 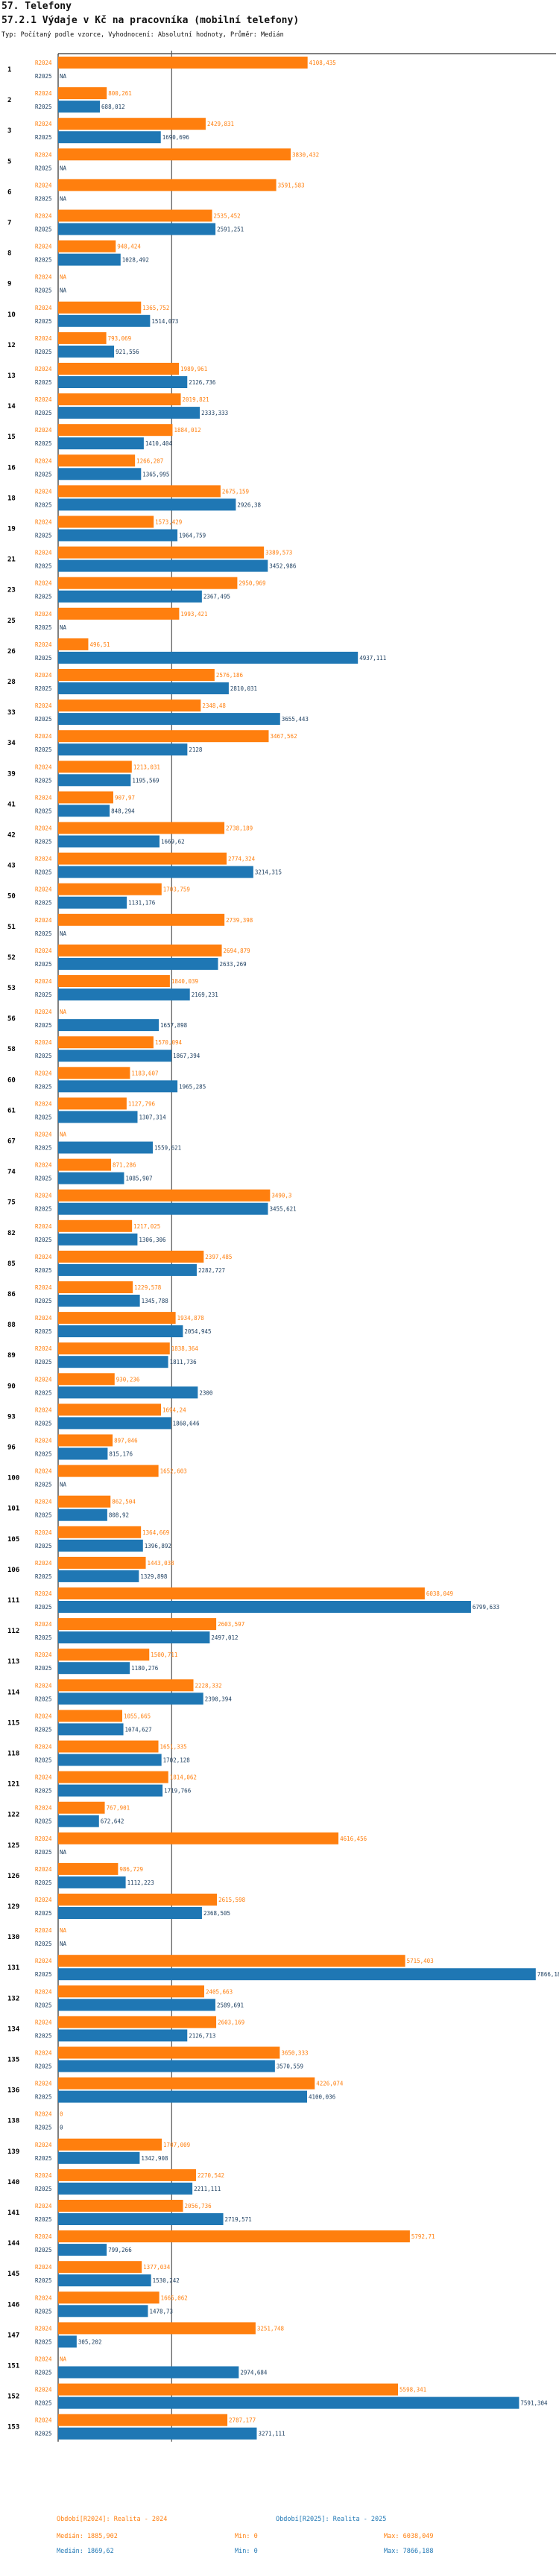 I want to click on group-label: 93, so click(x=11, y=1417).